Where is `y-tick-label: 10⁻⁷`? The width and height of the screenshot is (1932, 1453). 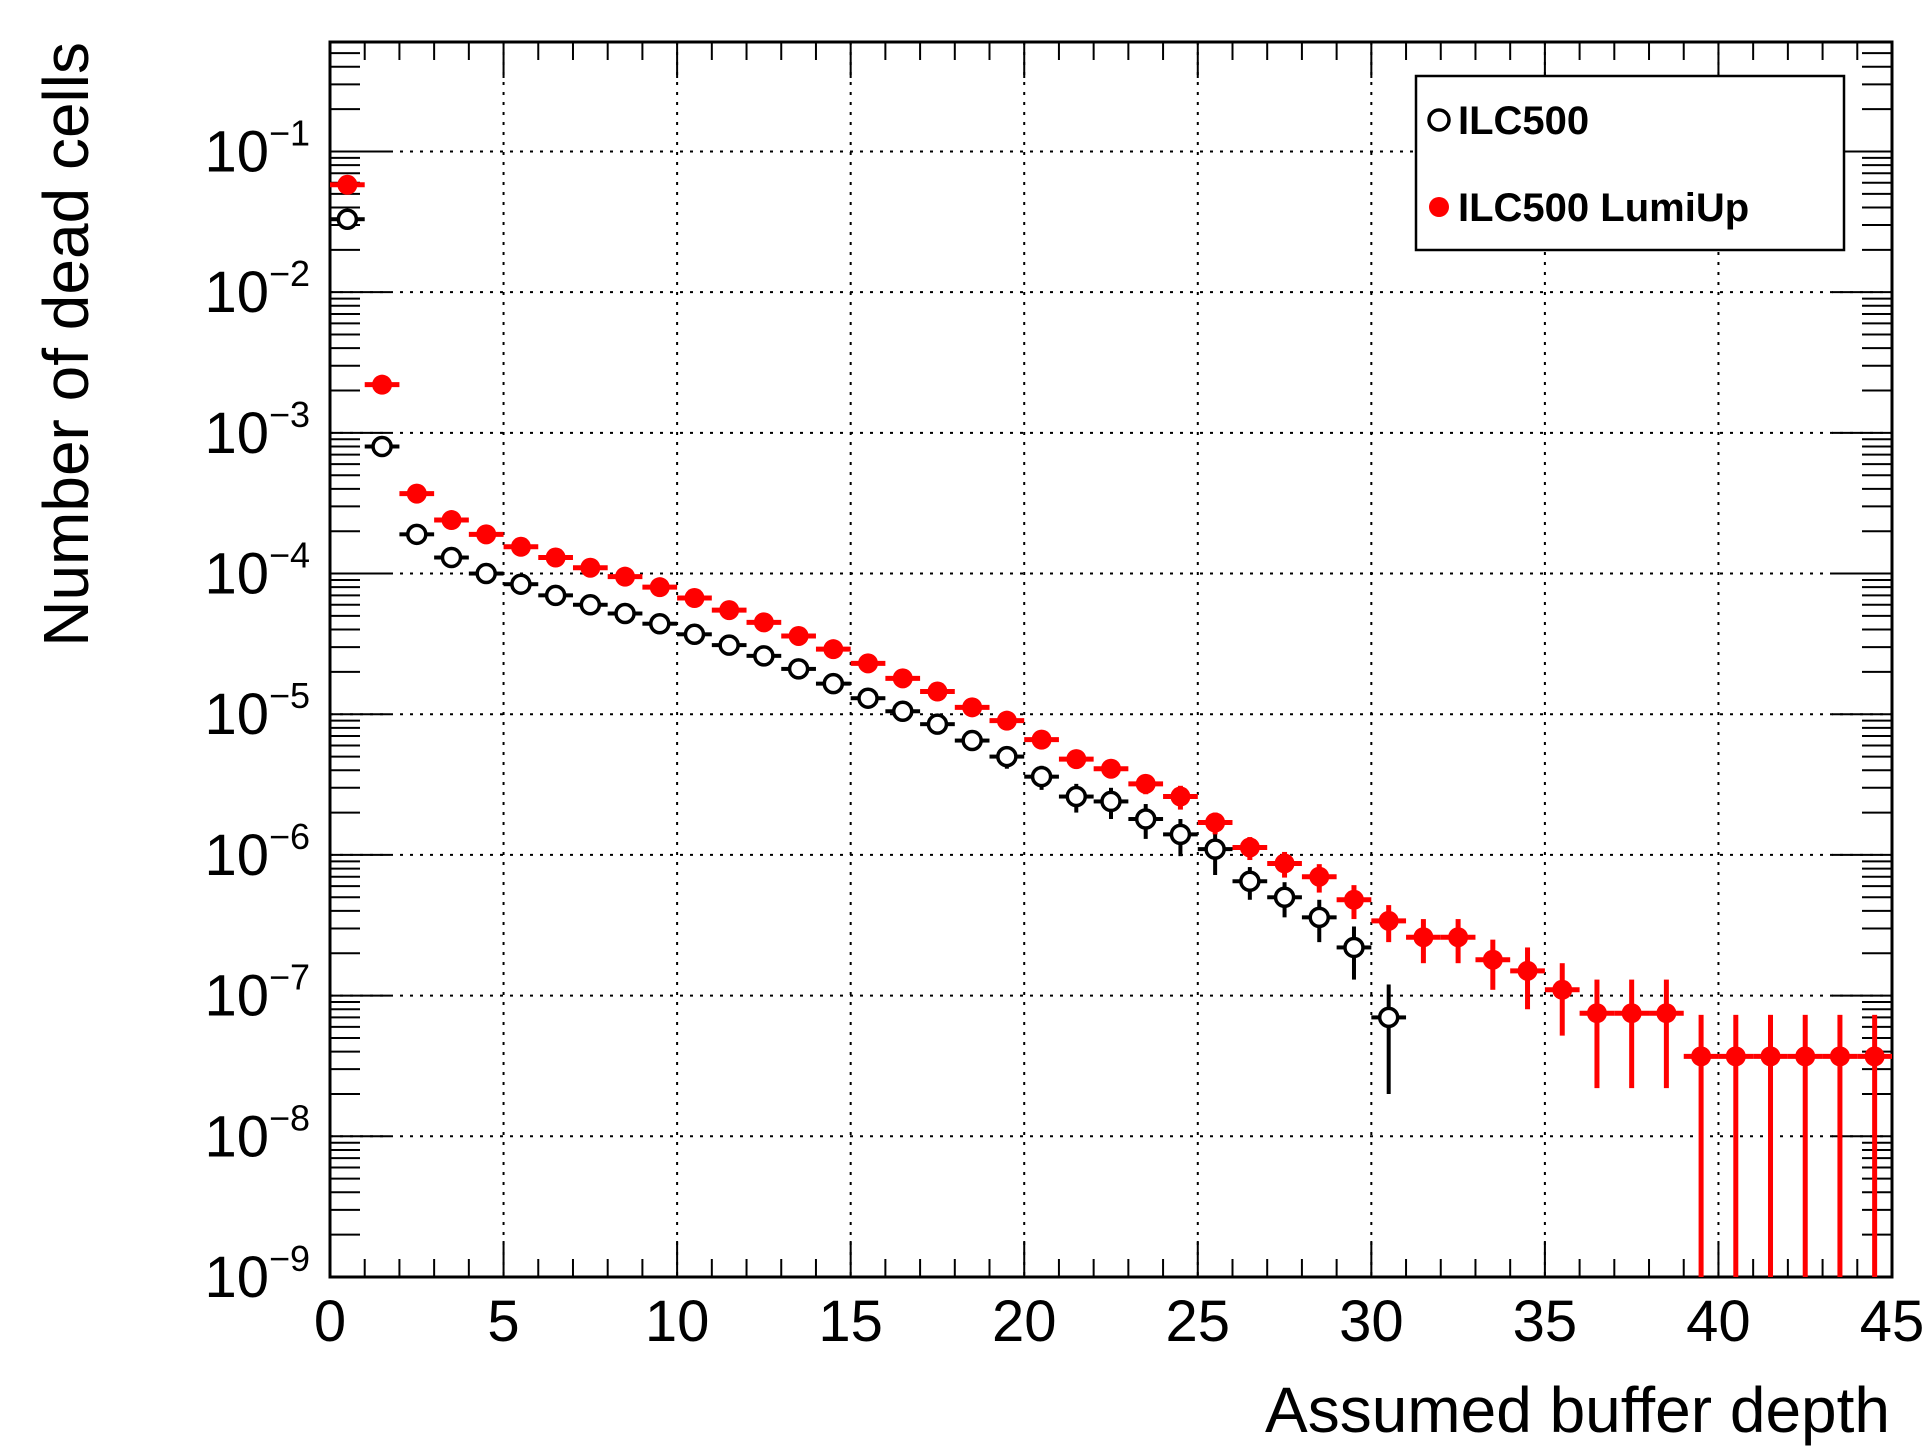
y-tick-label: 10⁻⁷ is located at coordinates (257, 993).